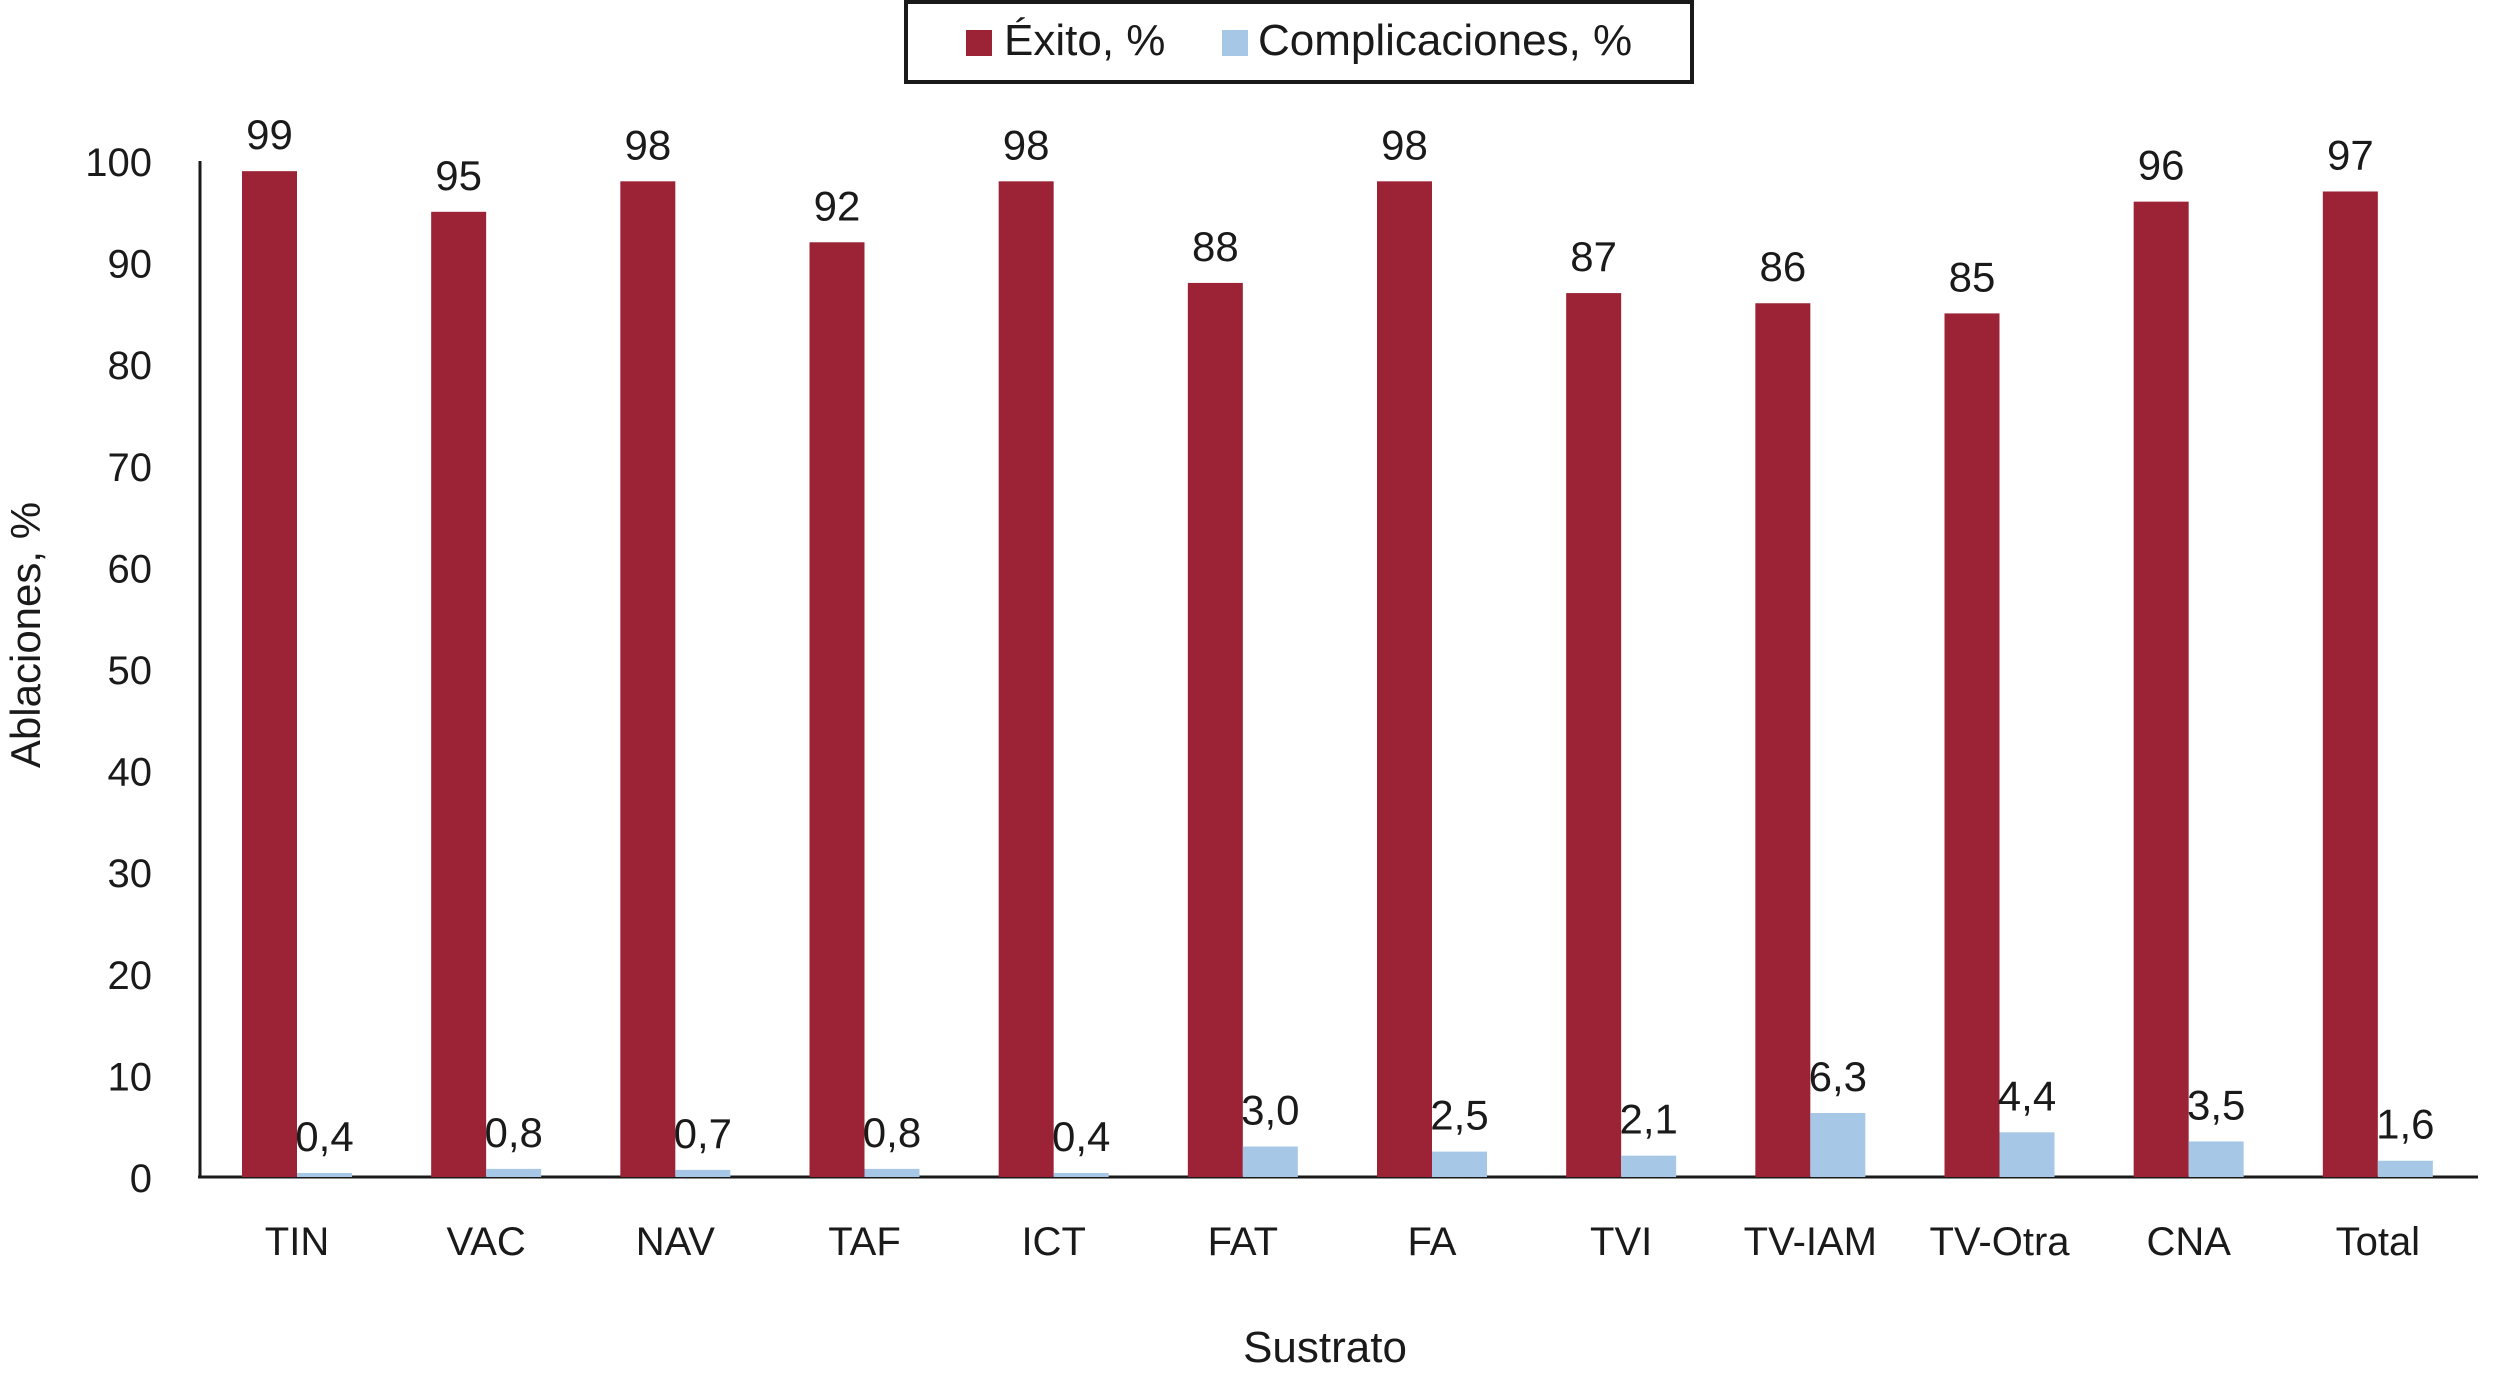  I want to click on data-label-exito: 87, so click(1593, 256).